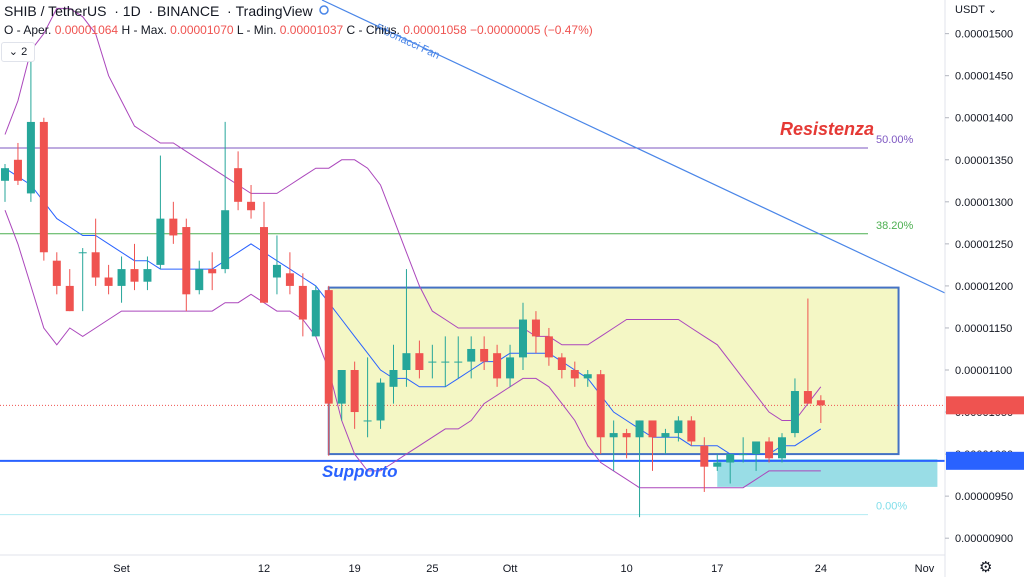  What do you see at coordinates (86, 30) in the screenshot?
I see `open-value: 0.00001064` at bounding box center [86, 30].